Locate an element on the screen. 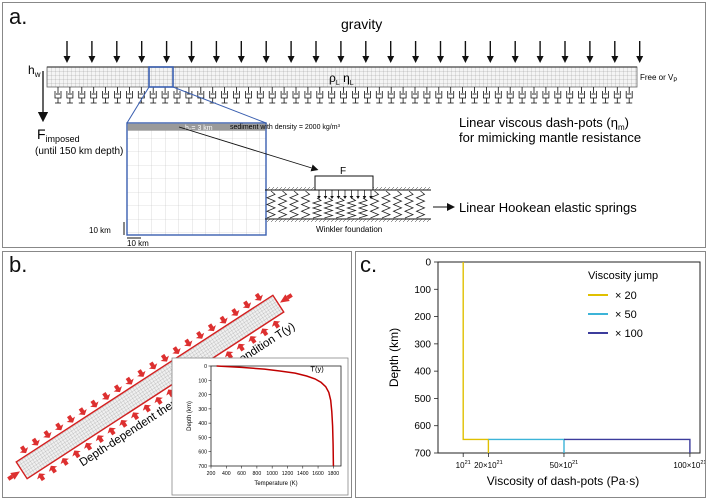 The height and width of the screenshot is (500, 708). legend-entry: × 50 is located at coordinates (626, 315).